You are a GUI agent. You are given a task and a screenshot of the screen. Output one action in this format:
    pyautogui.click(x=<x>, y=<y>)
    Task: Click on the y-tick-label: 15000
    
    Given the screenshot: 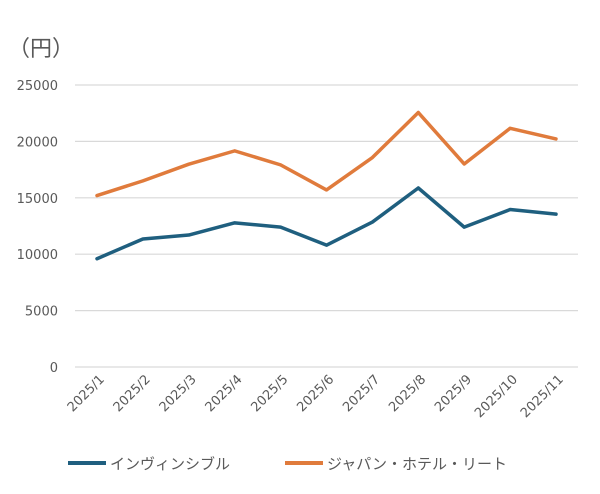 What is the action you would take?
    pyautogui.click(x=37, y=199)
    